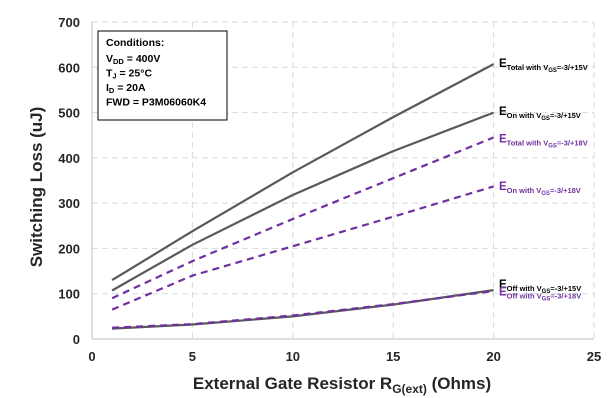 Image resolution: width=614 pixels, height=398 pixels. I want to click on y-tick-label: 500, so click(69, 113).